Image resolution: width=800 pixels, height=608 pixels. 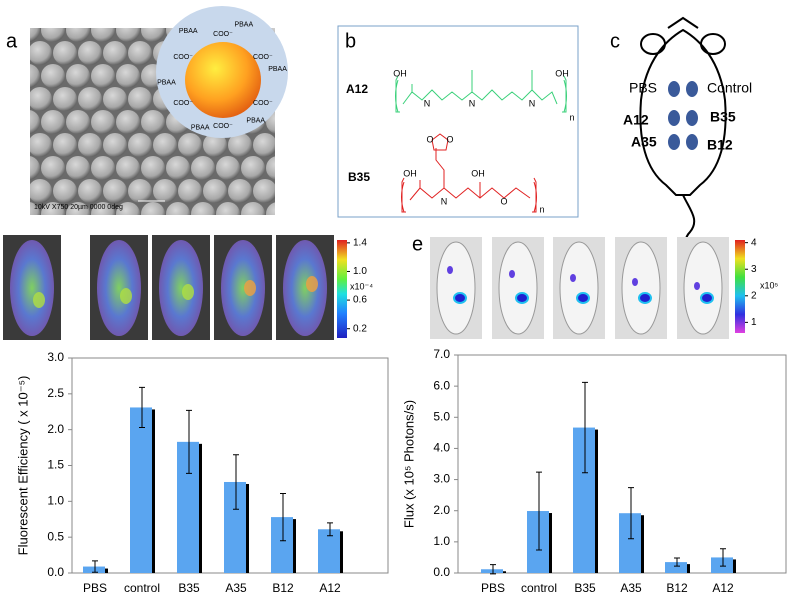 I want to click on y-tick-label: 0.5, so click(x=55, y=536).